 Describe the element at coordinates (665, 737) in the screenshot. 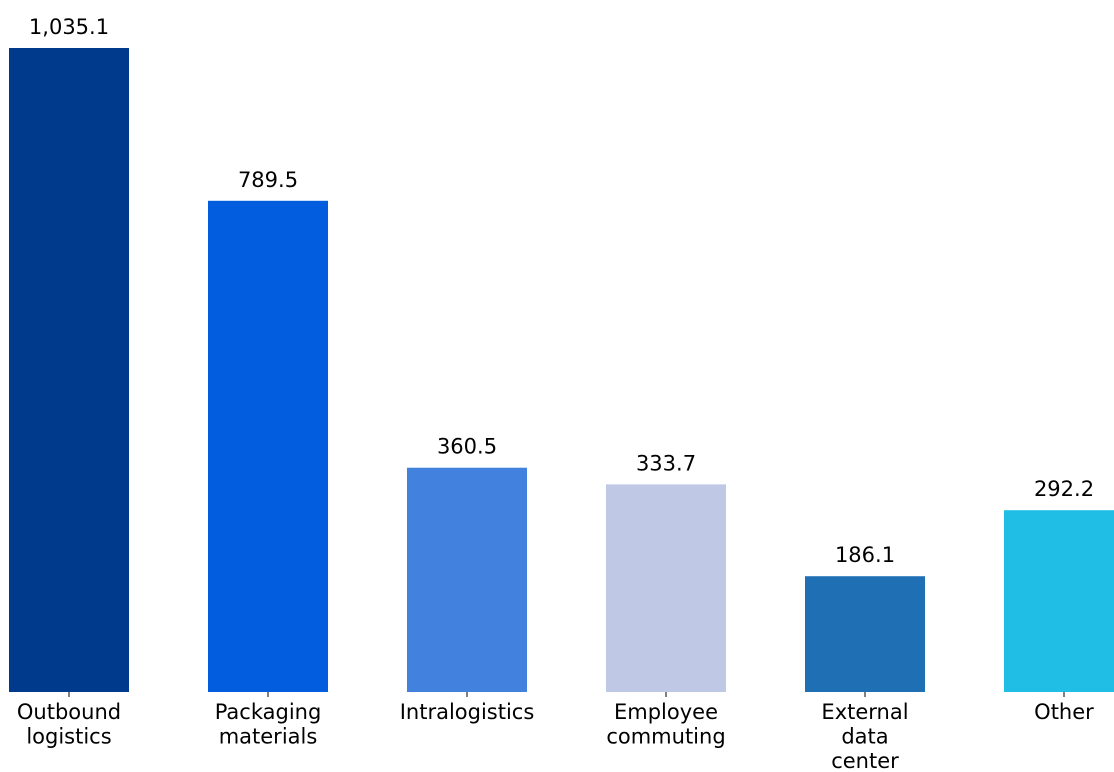

I see `category-label-line: commuting` at that location.